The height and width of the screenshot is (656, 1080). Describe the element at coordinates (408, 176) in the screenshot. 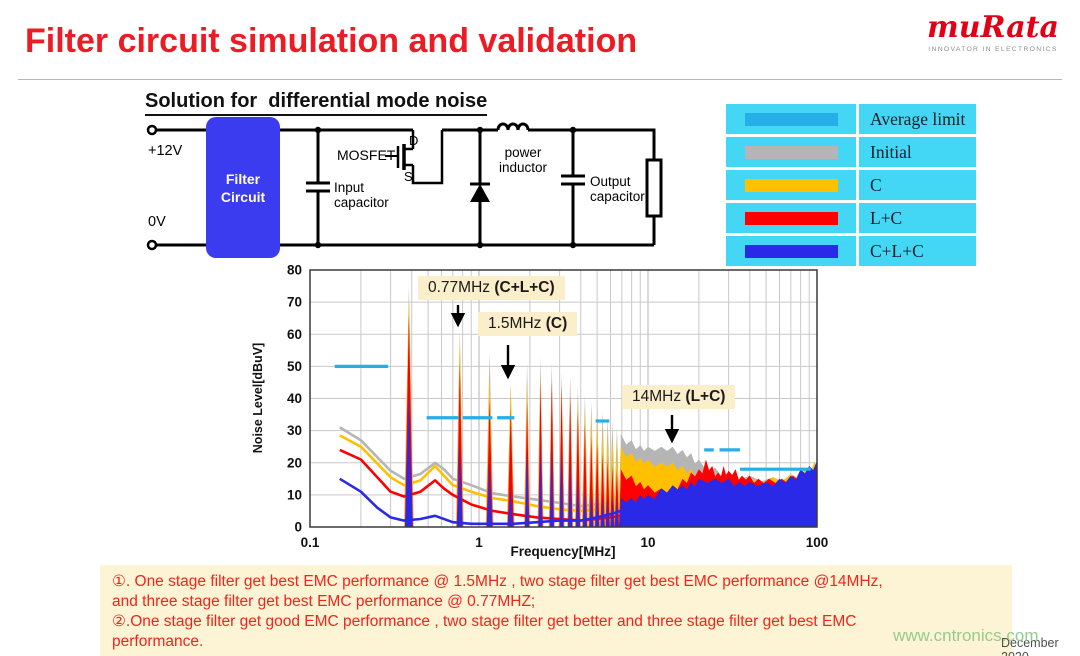

I see `mosfet-source-label: S` at that location.